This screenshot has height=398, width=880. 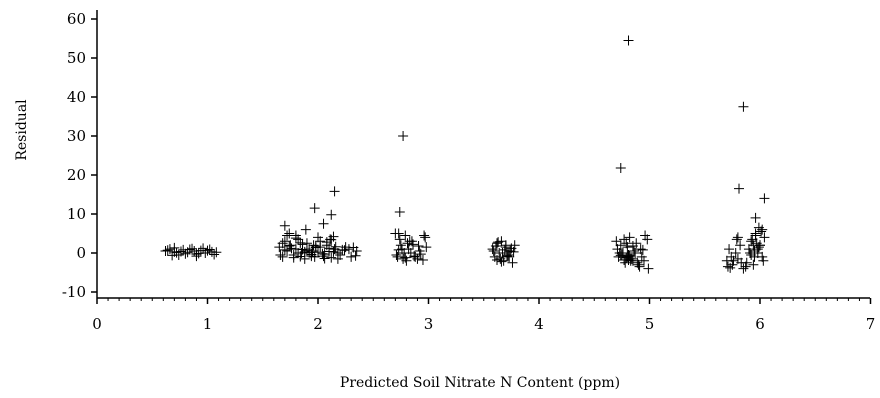 I want to click on y-tick-label: 20, so click(x=76, y=175).